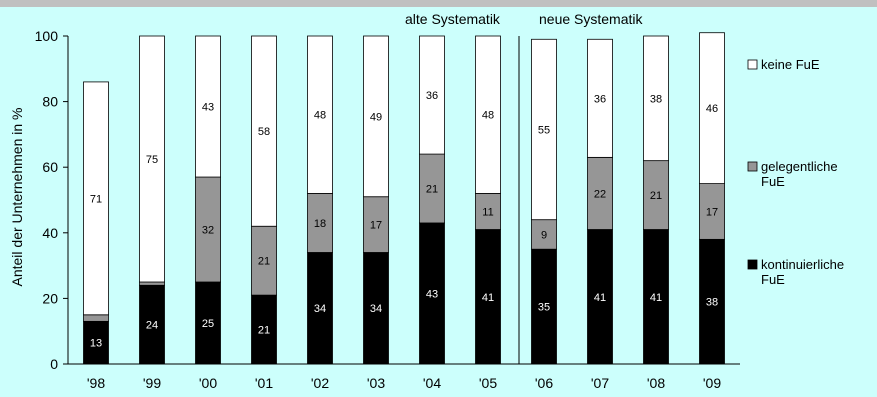 The image size is (877, 397). I want to click on y-tick-label: 40, so click(50, 233).